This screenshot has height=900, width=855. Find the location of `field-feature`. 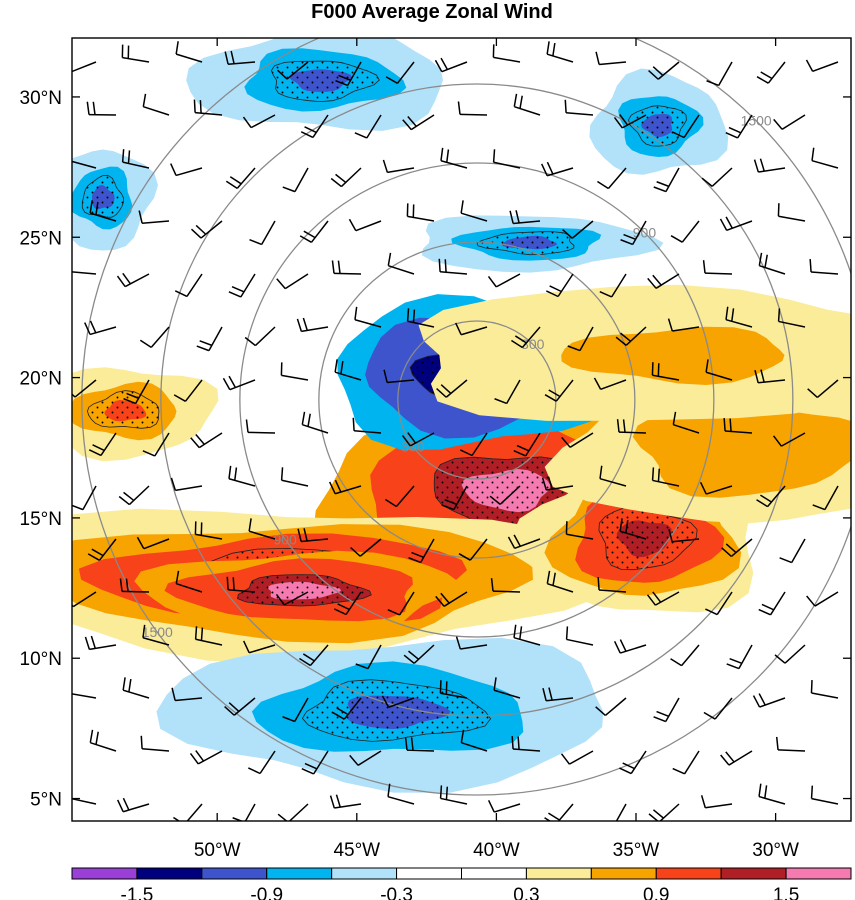

field-feature is located at coordinates (145, 414).